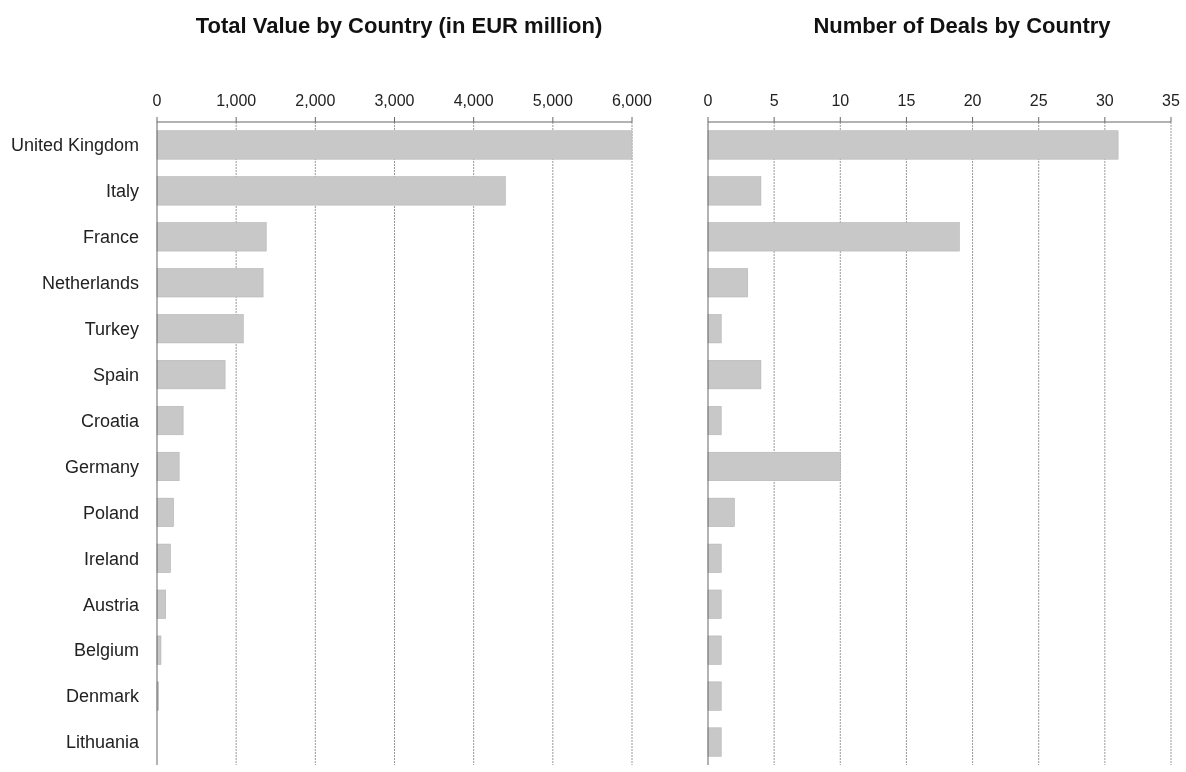 Image resolution: width=1186 pixels, height=772 pixels. Describe the element at coordinates (1171, 100) in the screenshot. I see `x-tick-label: 35` at that location.